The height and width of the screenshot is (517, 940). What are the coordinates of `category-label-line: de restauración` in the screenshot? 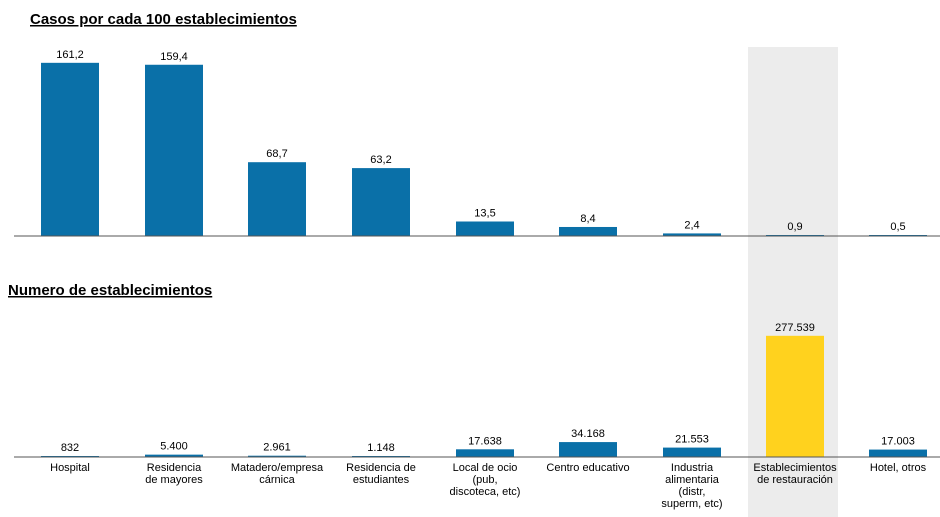 It's located at (795, 480).